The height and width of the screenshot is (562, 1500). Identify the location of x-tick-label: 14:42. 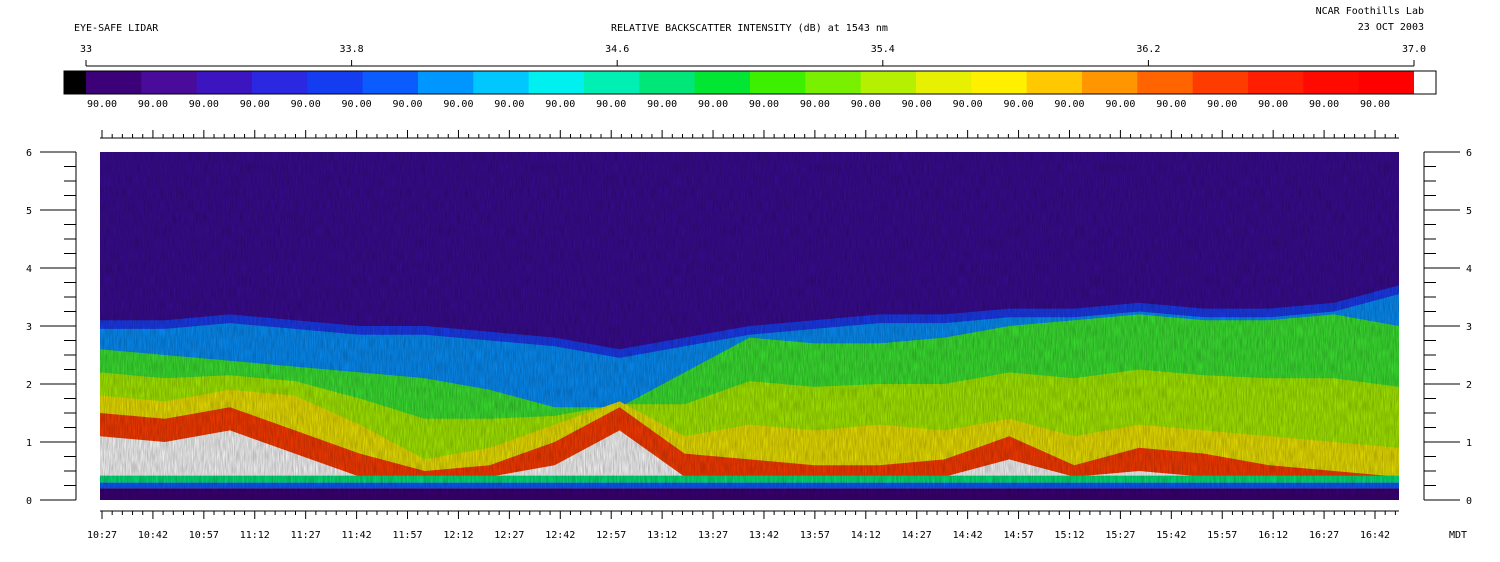
(968, 535).